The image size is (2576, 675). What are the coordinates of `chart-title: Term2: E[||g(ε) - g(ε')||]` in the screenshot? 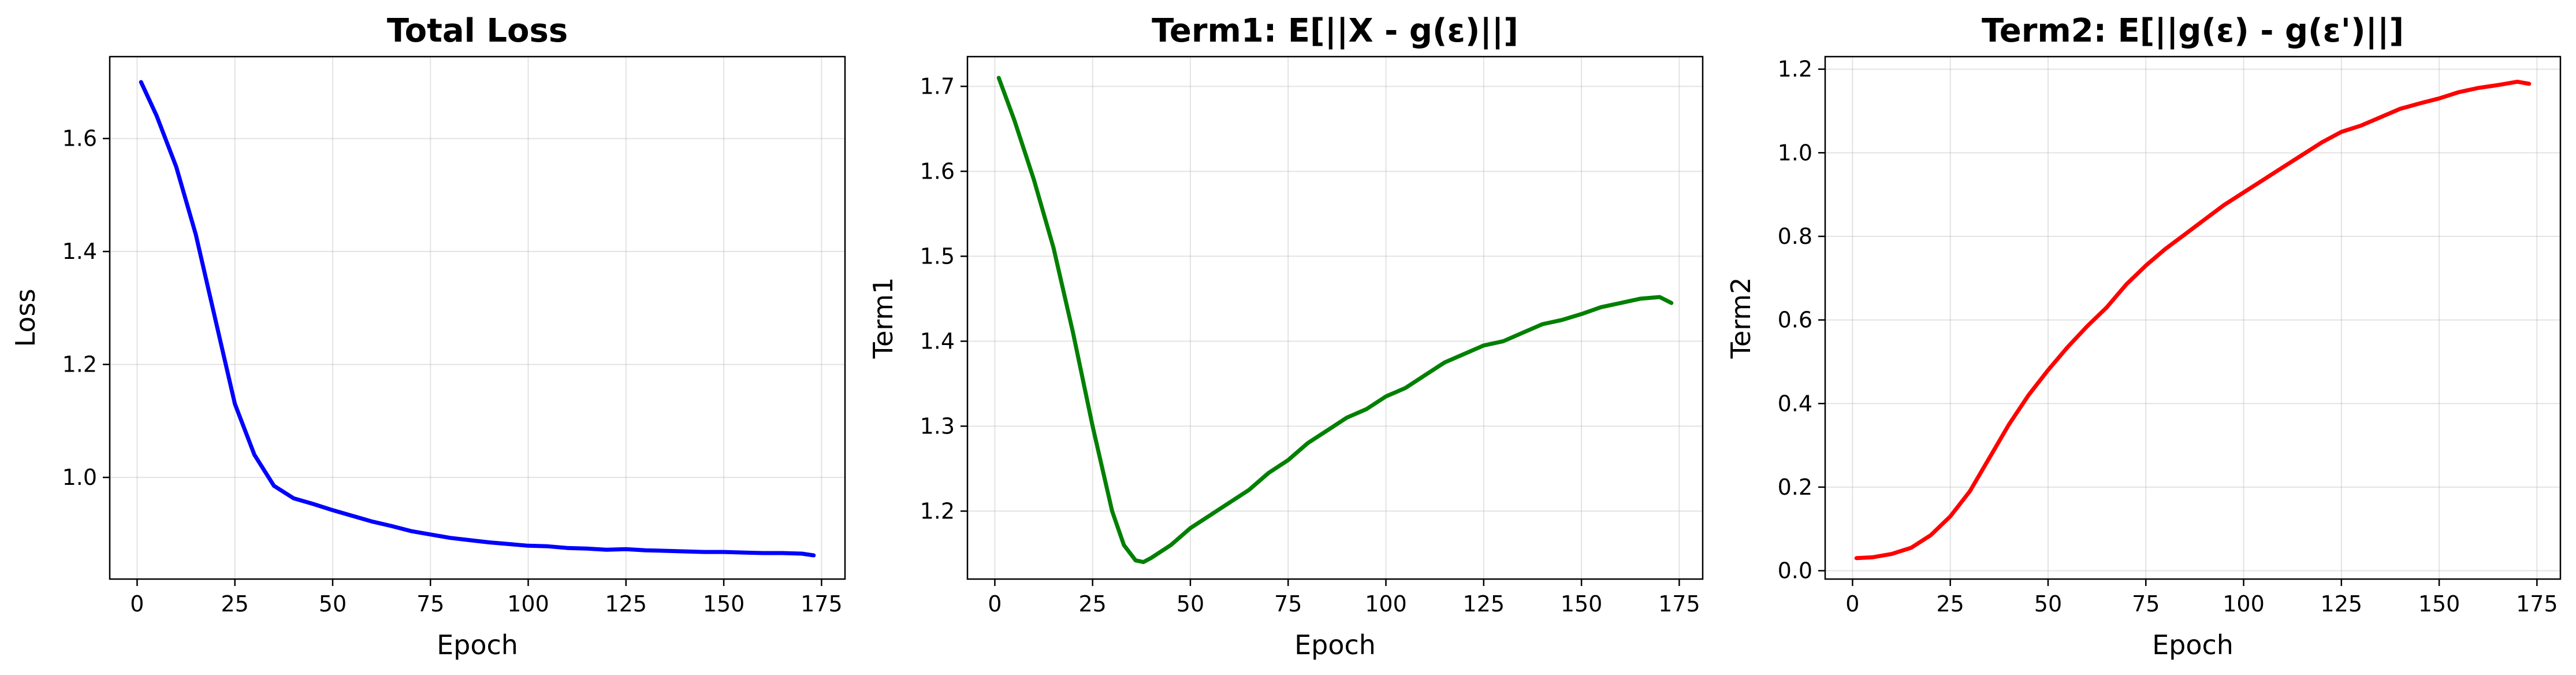 It's located at (2193, 31).